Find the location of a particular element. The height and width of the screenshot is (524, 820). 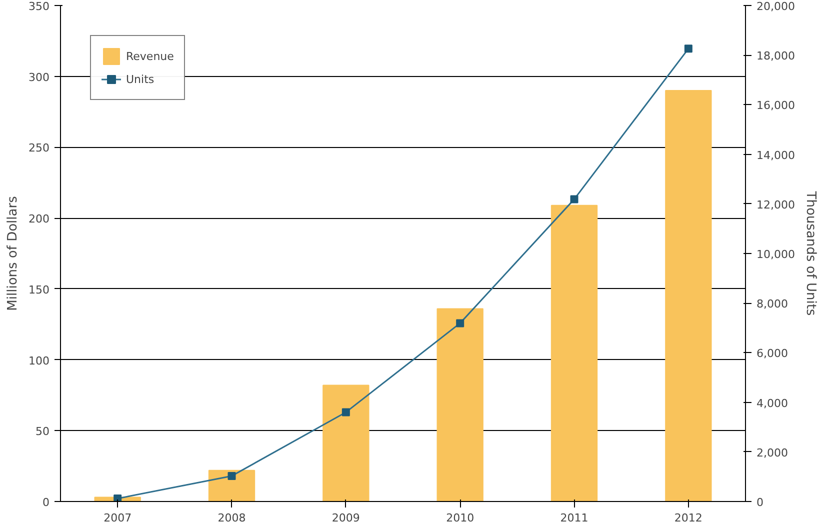

y2-tick-label: 10,000 is located at coordinates (775, 254).